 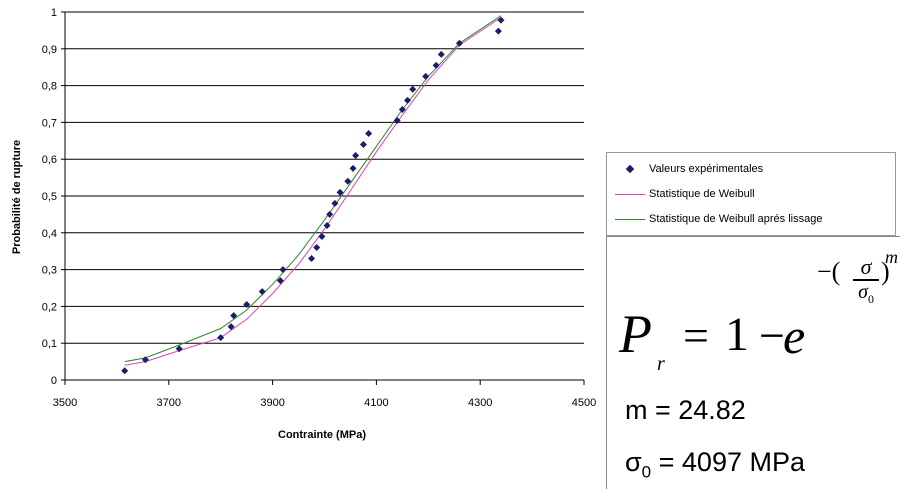 What do you see at coordinates (685, 410) in the screenshot?
I see `param-m: m = 24.82` at bounding box center [685, 410].